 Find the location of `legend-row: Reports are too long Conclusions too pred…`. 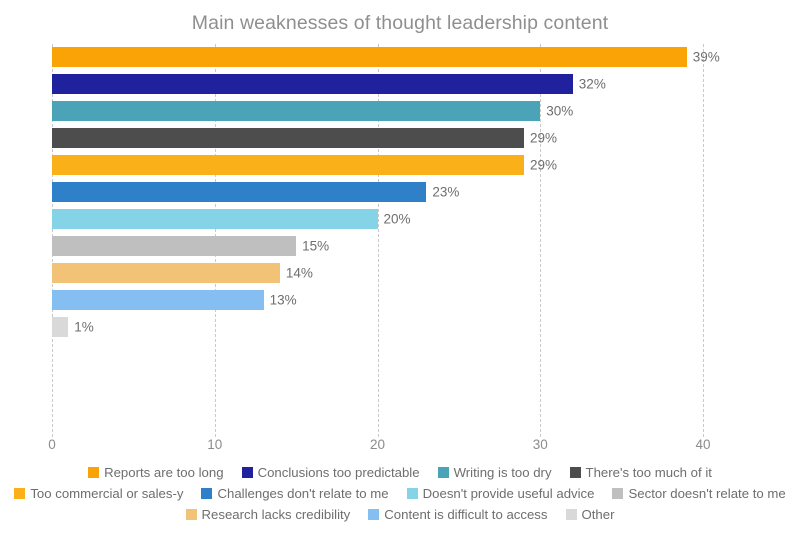

legend-row: Reports are too long Conclusions too pred… is located at coordinates (400, 472).